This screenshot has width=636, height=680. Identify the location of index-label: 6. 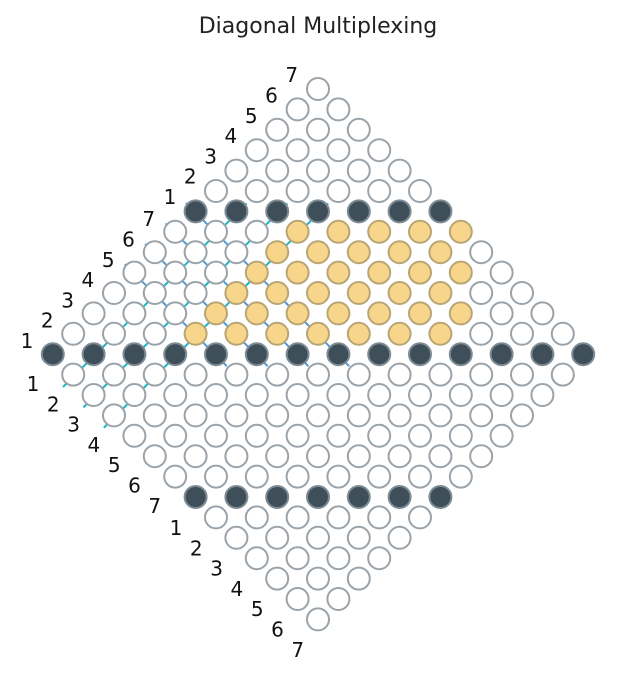
(271, 96).